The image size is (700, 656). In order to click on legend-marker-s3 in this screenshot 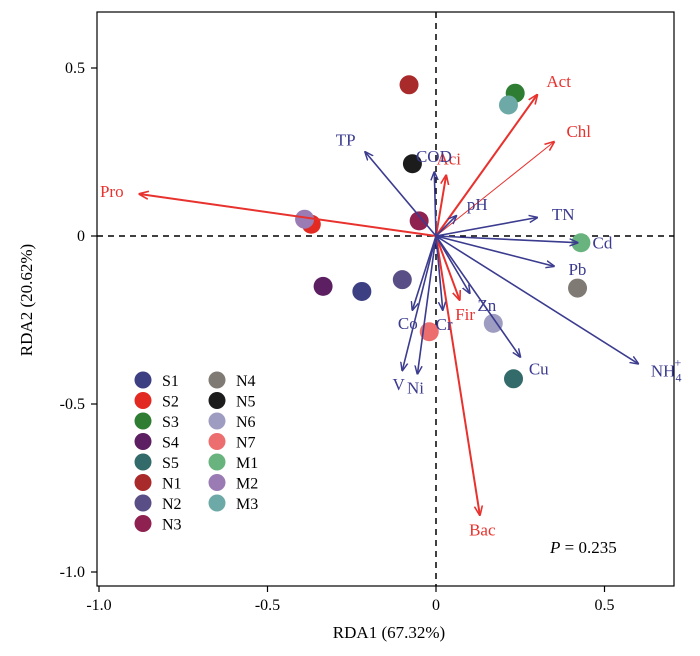, I will do `click(143, 421)`.